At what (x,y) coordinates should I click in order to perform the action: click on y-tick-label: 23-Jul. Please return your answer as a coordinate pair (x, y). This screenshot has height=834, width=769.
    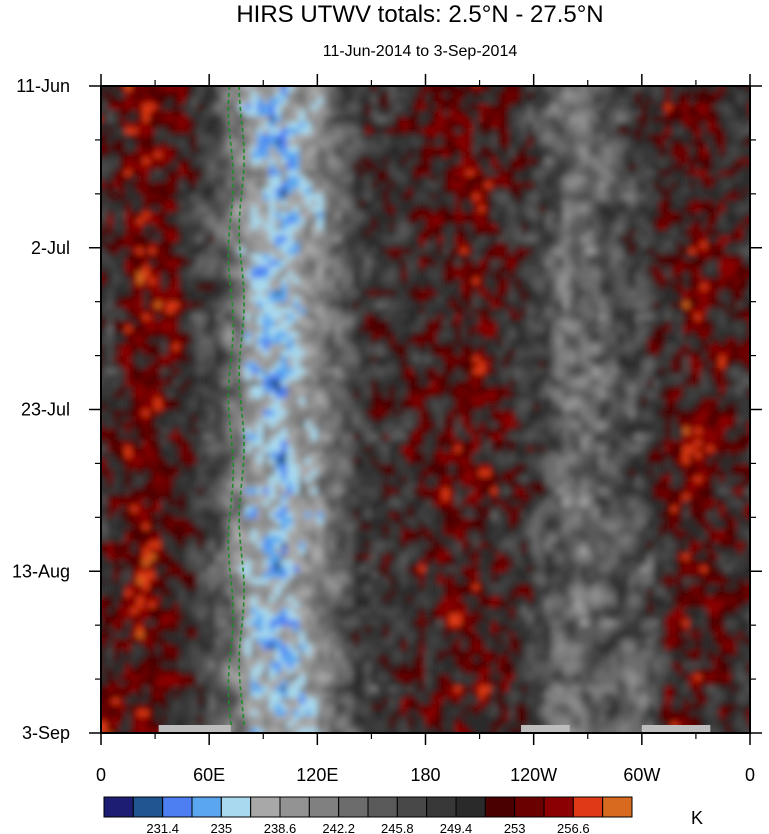
    Looking at the image, I should click on (45, 410).